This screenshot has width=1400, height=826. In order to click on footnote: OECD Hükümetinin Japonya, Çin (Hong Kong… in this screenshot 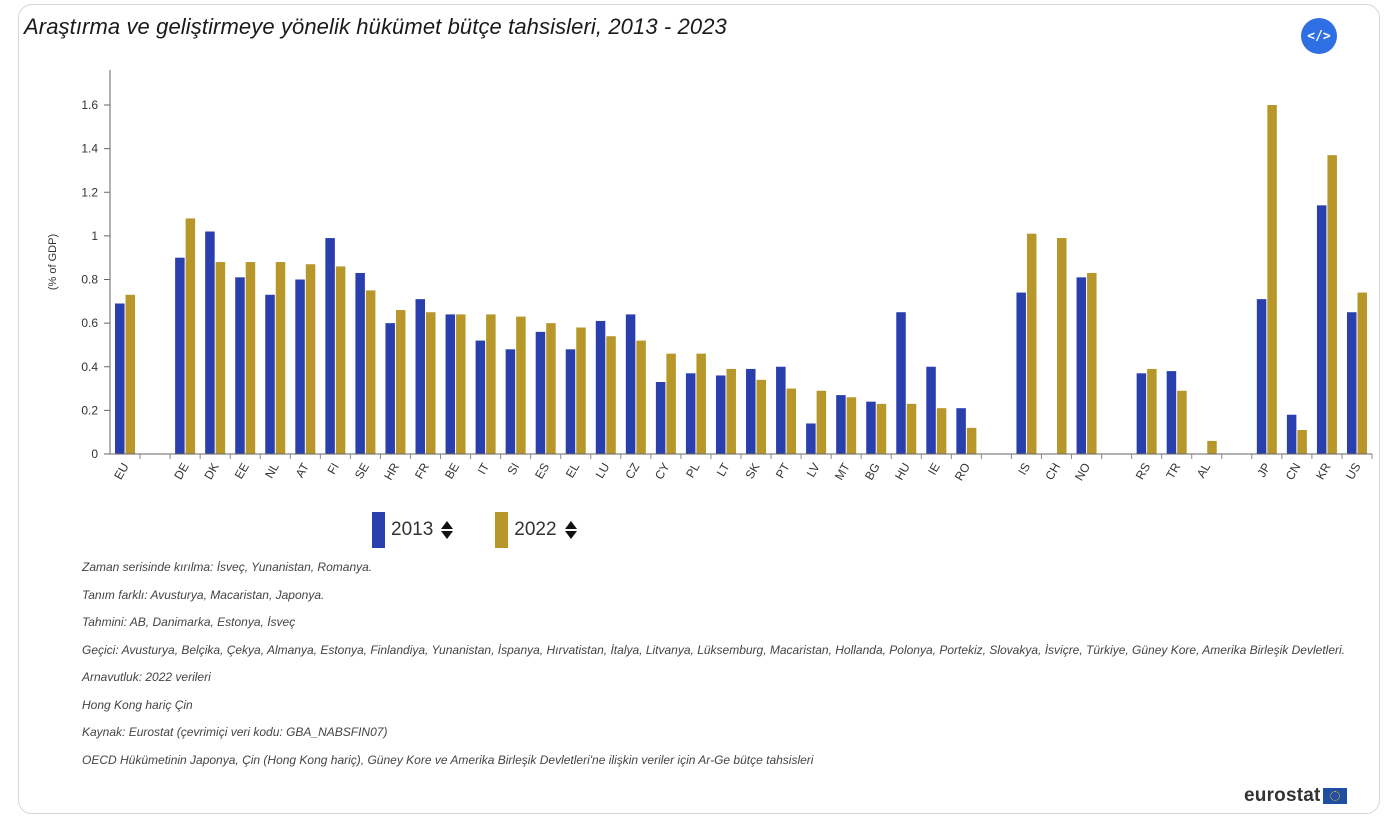, I will do `click(448, 759)`.